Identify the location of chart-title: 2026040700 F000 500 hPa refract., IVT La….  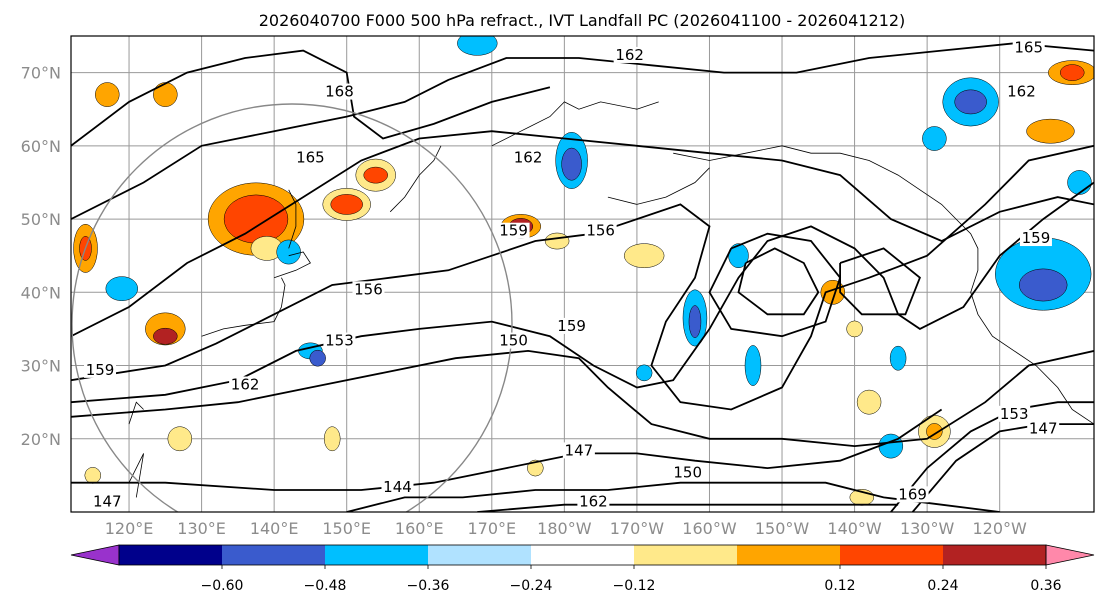
(582, 20).